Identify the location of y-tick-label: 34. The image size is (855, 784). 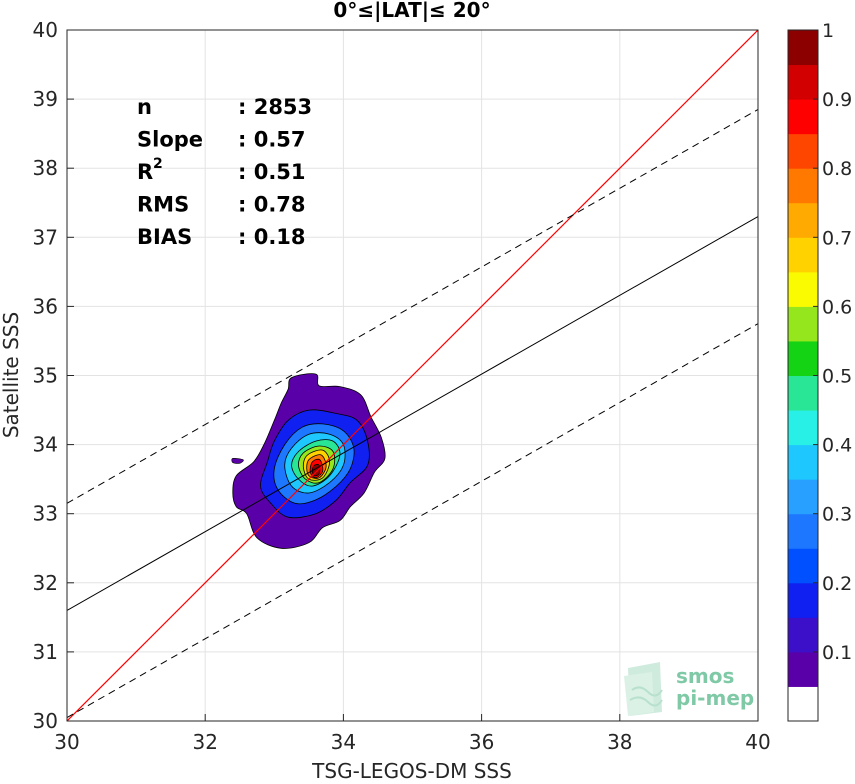
(45, 445).